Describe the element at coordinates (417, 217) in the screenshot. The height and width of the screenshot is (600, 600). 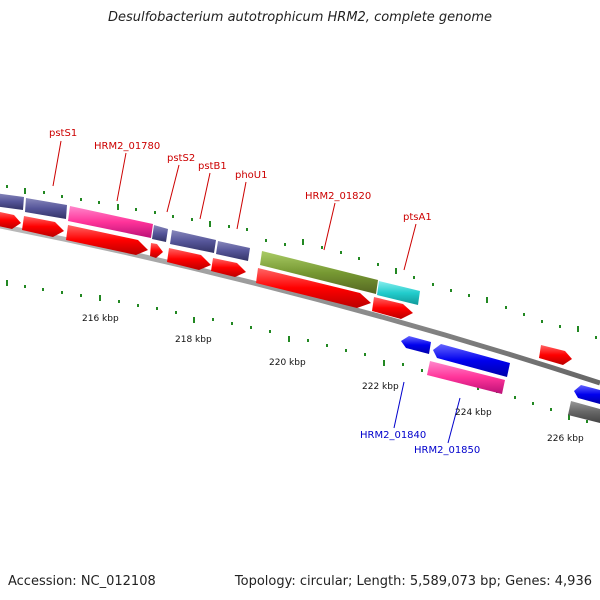
I see `gene-label-ptsA1: ptsA1` at that location.